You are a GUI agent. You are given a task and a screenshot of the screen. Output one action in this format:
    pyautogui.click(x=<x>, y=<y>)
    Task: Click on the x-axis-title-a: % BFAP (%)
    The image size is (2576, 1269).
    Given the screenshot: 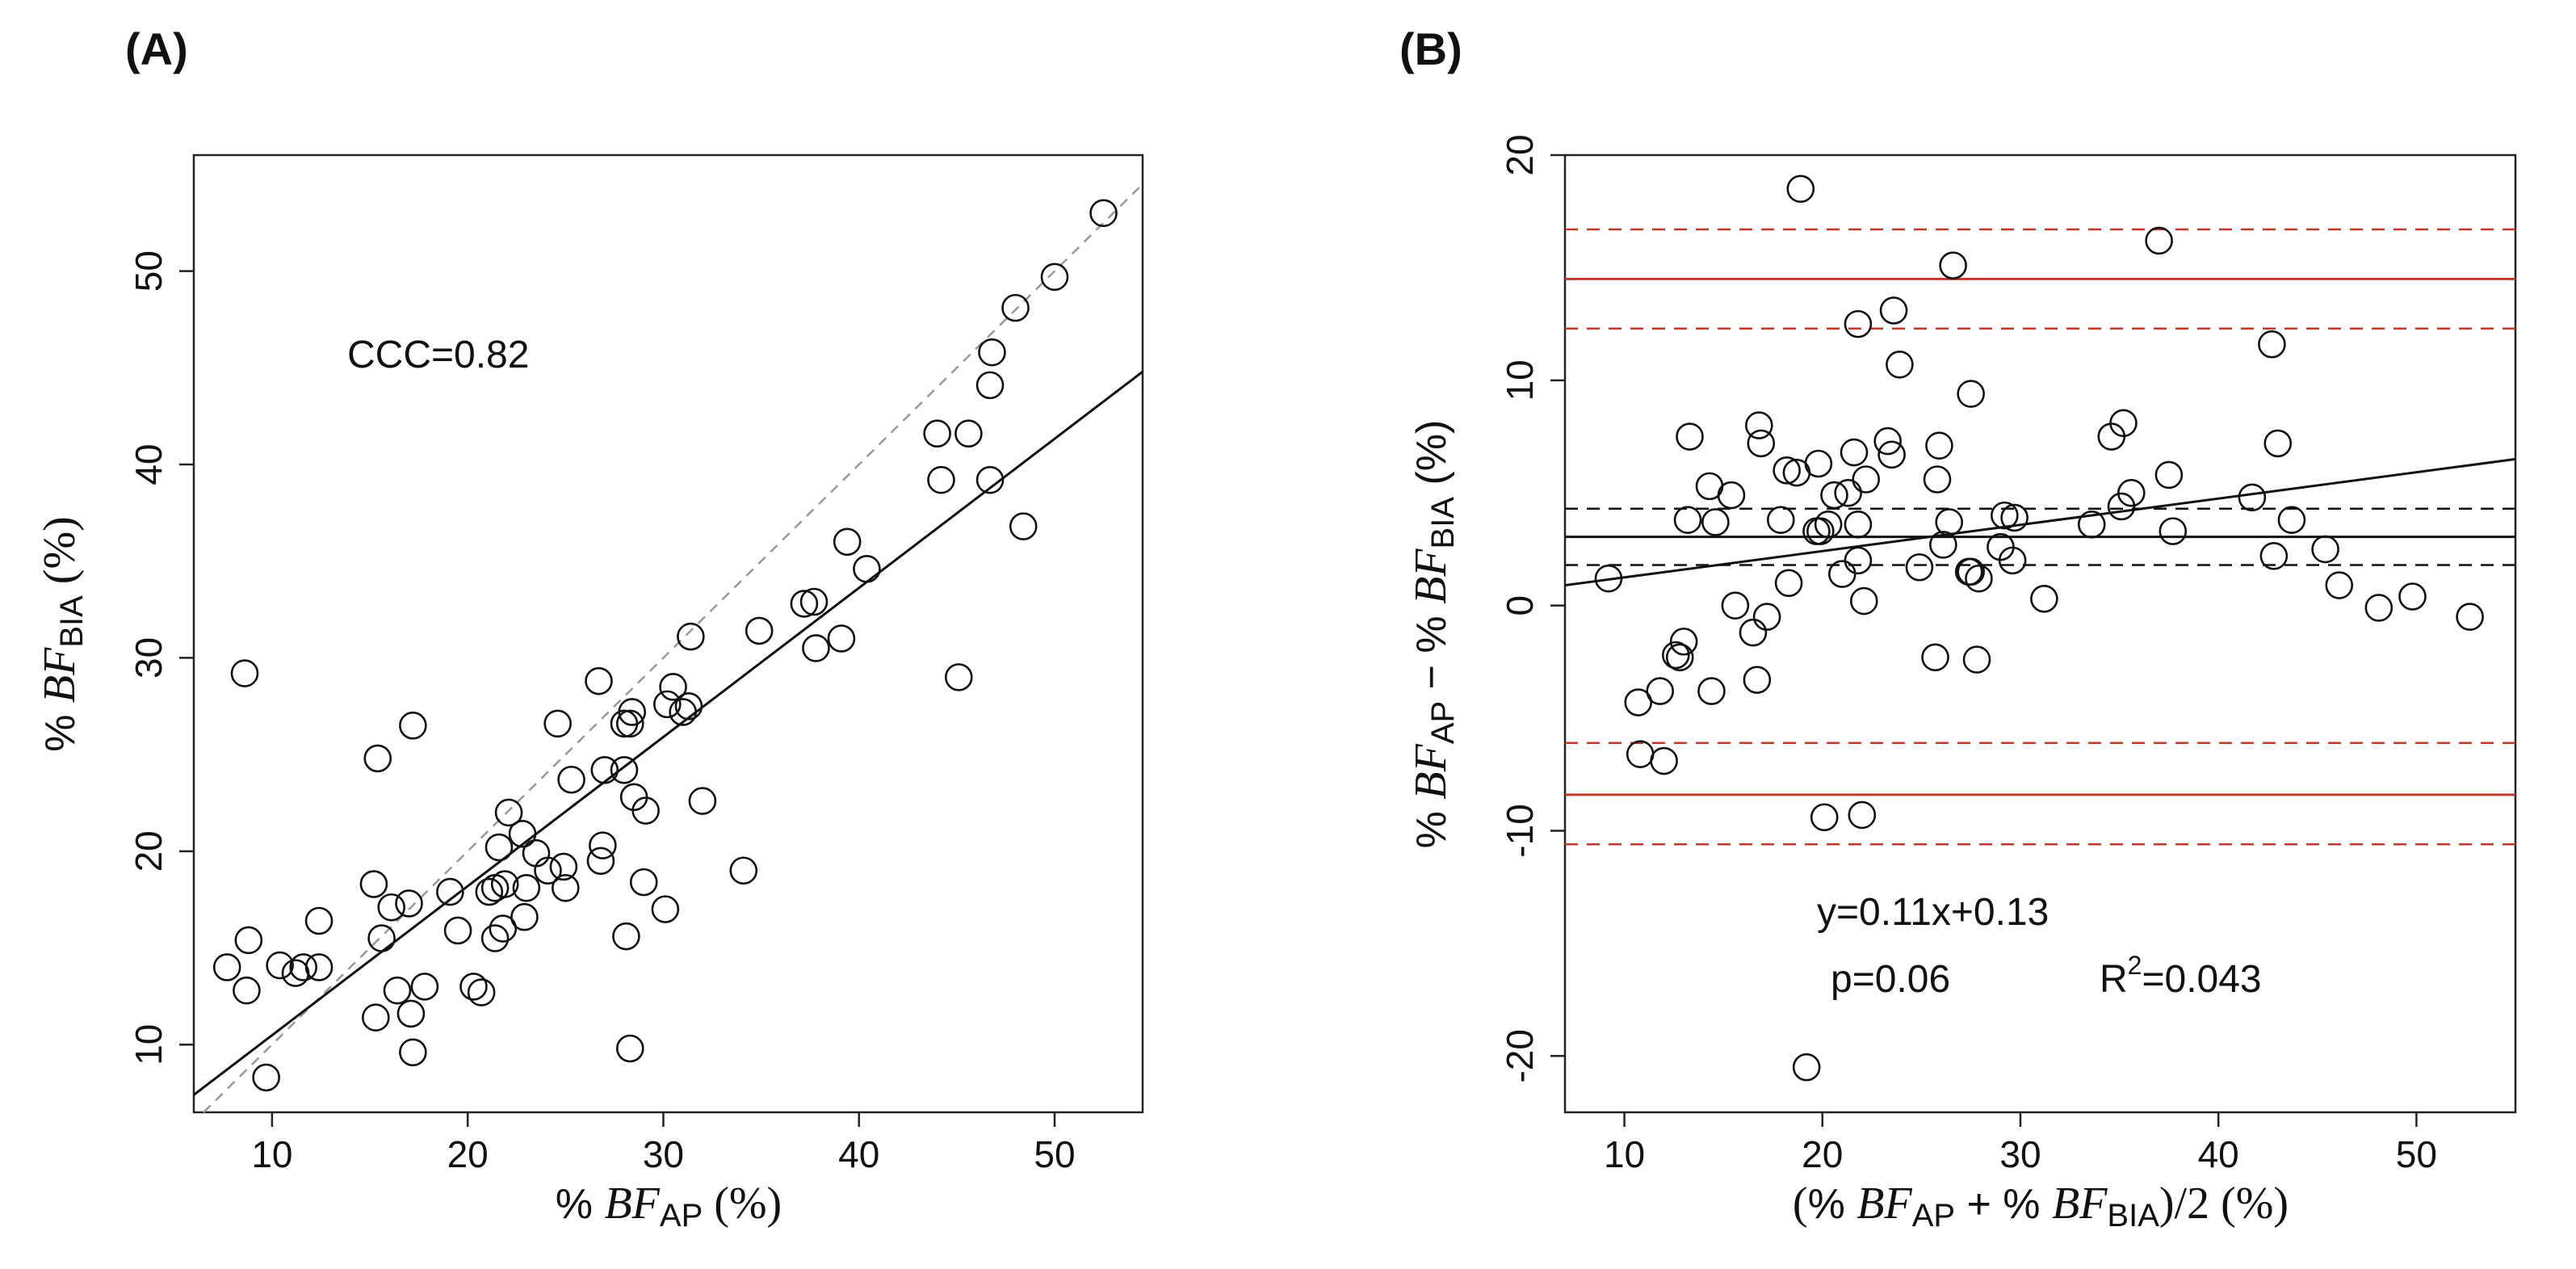 What is the action you would take?
    pyautogui.click(x=669, y=1206)
    